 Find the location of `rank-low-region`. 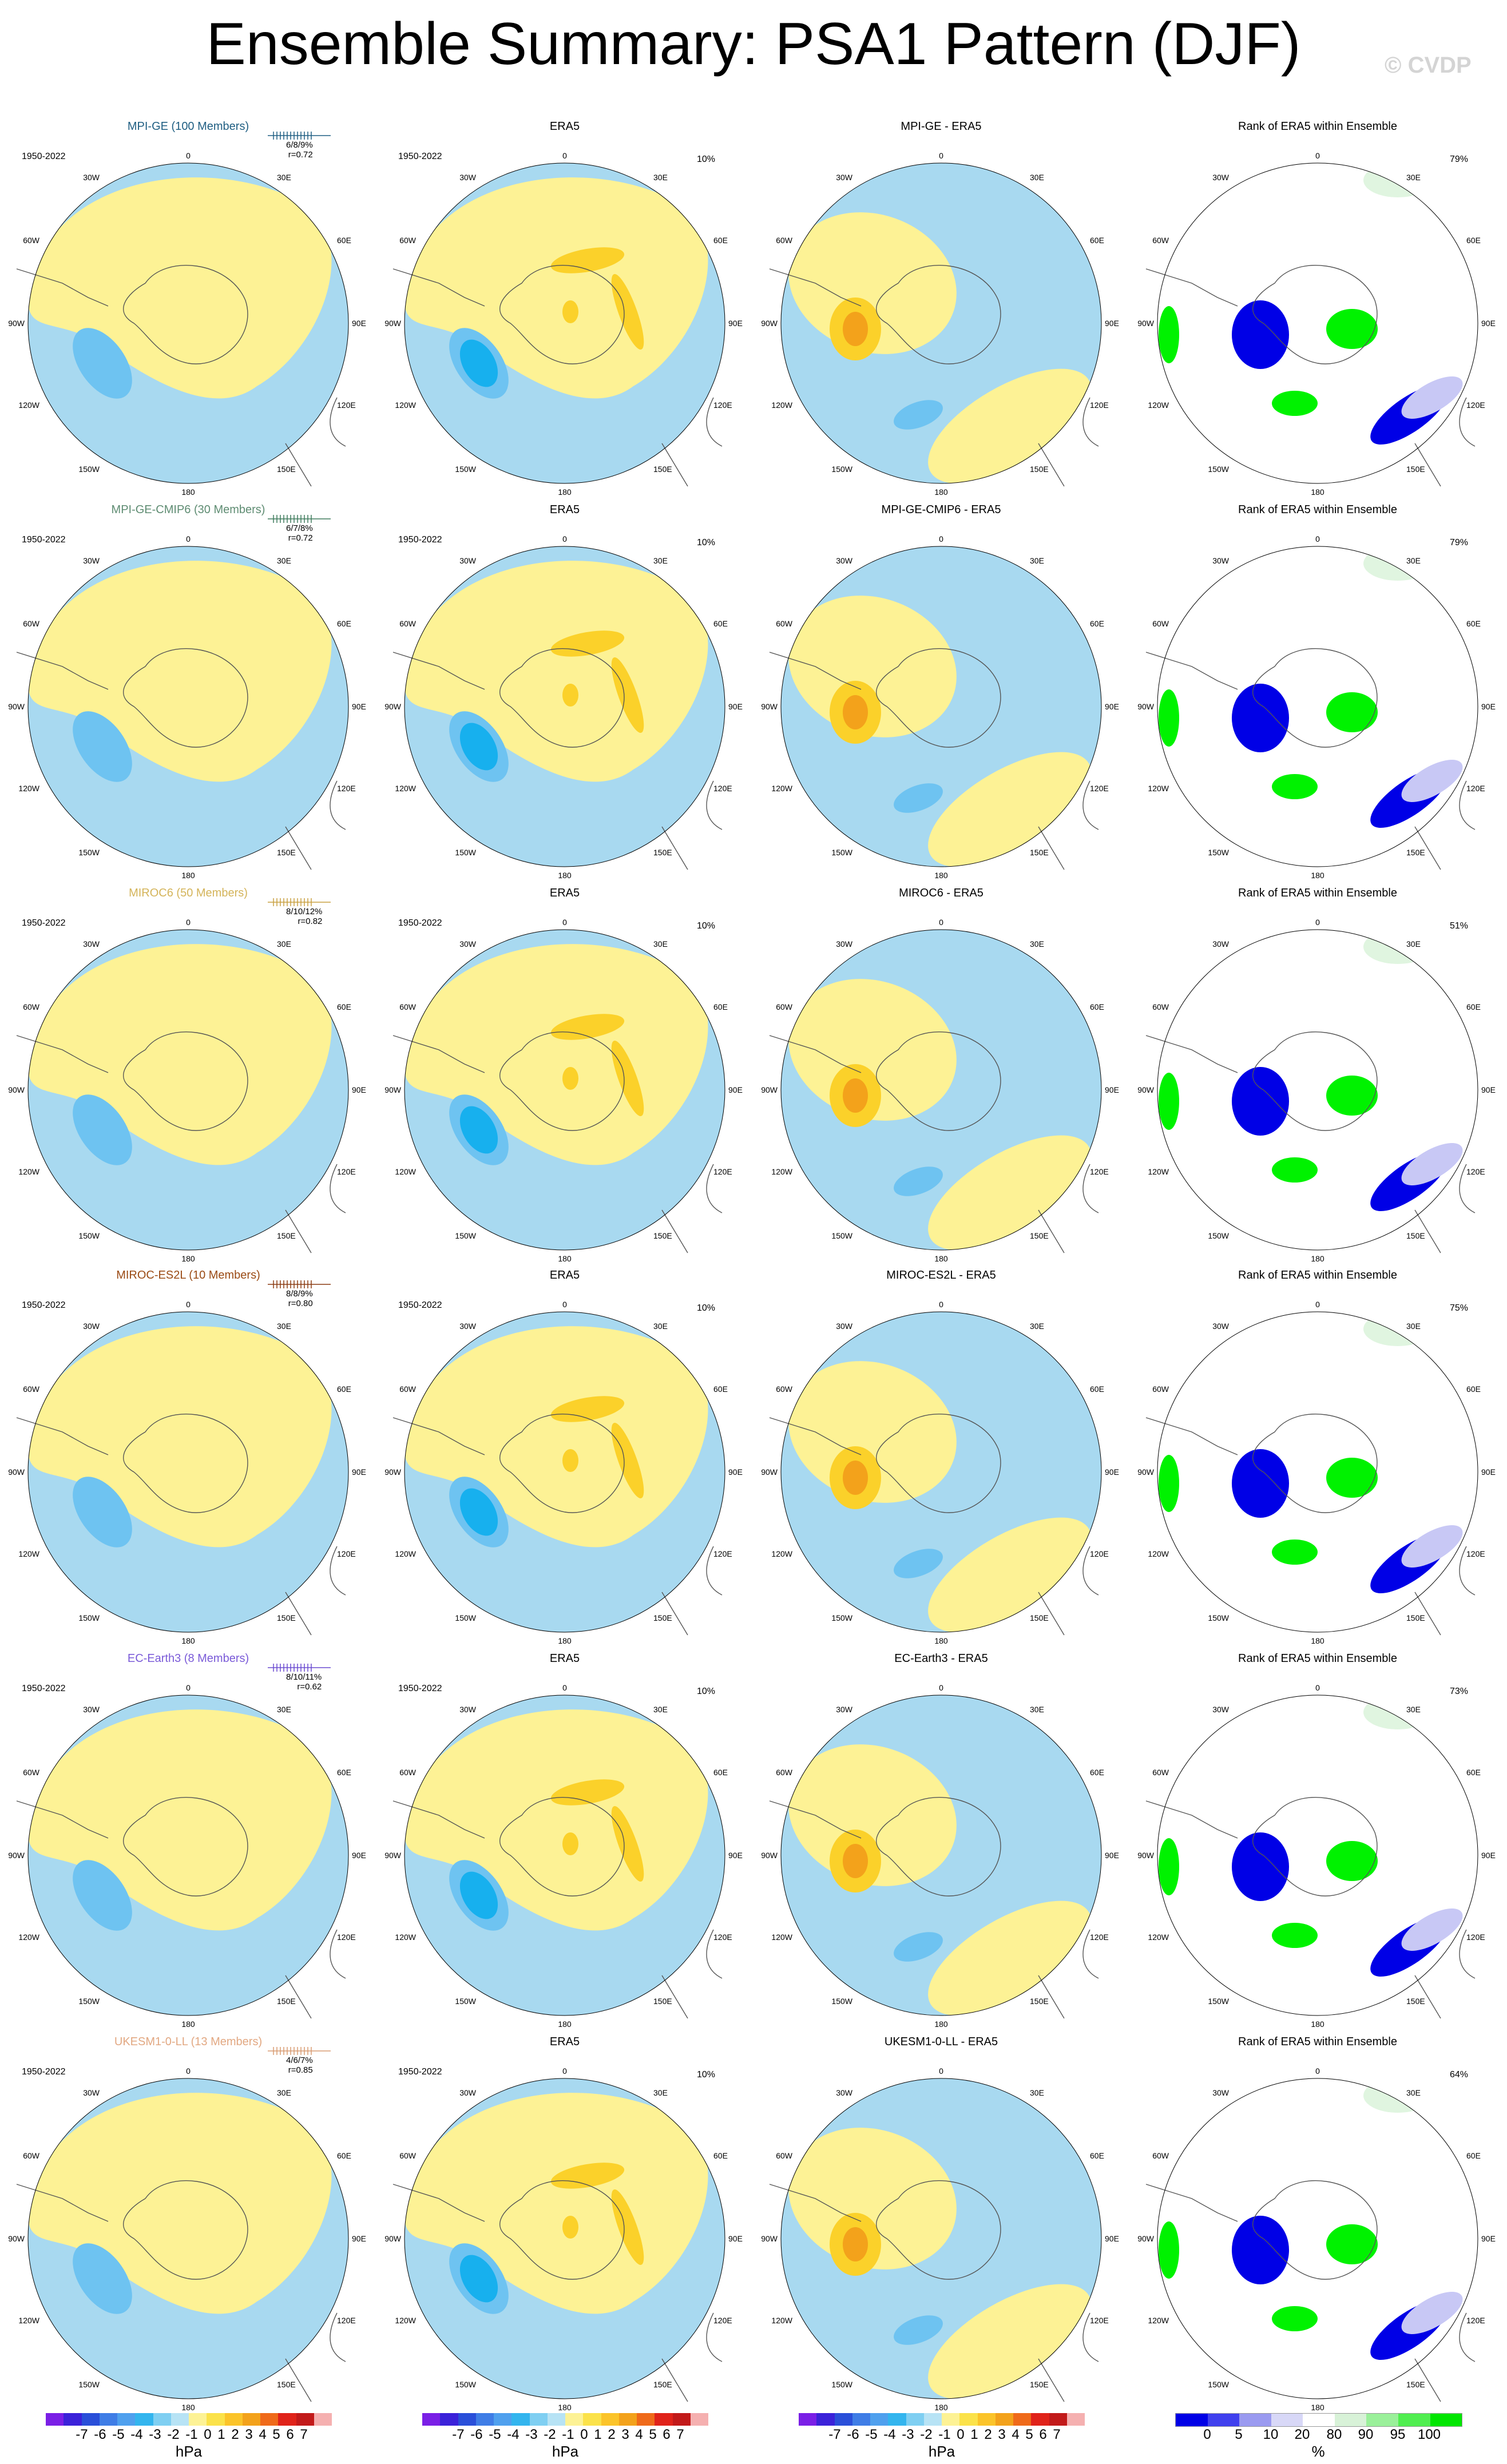

rank-low-region is located at coordinates (1260, 334).